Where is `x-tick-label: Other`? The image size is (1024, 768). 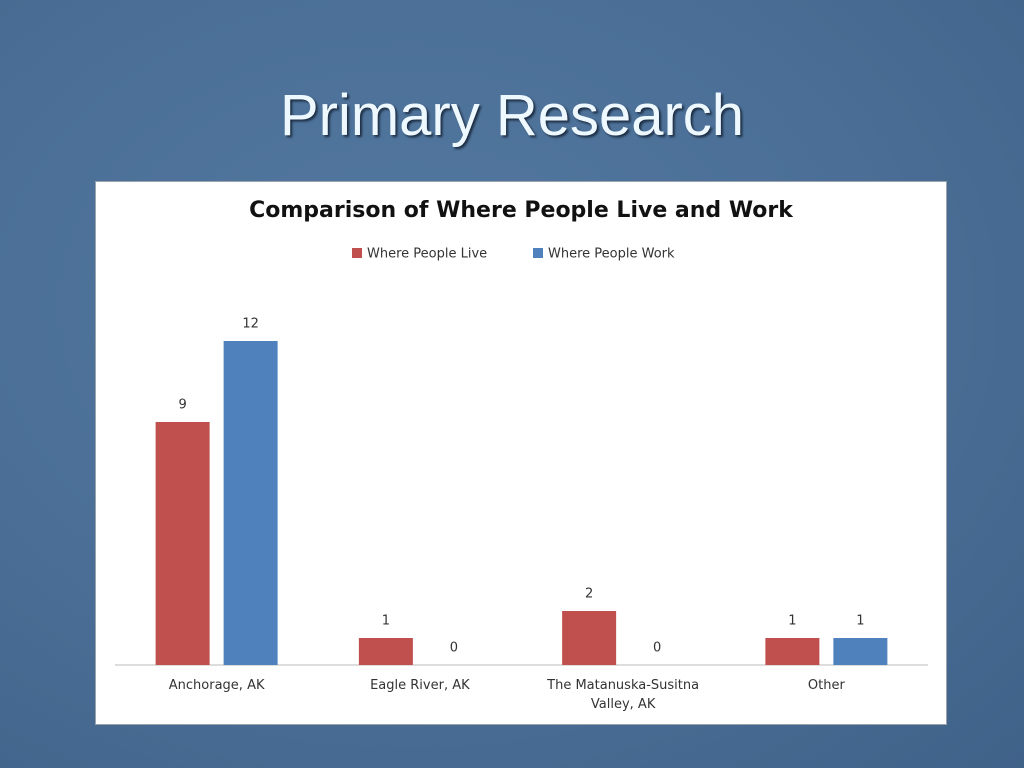
x-tick-label: Other is located at coordinates (826, 685).